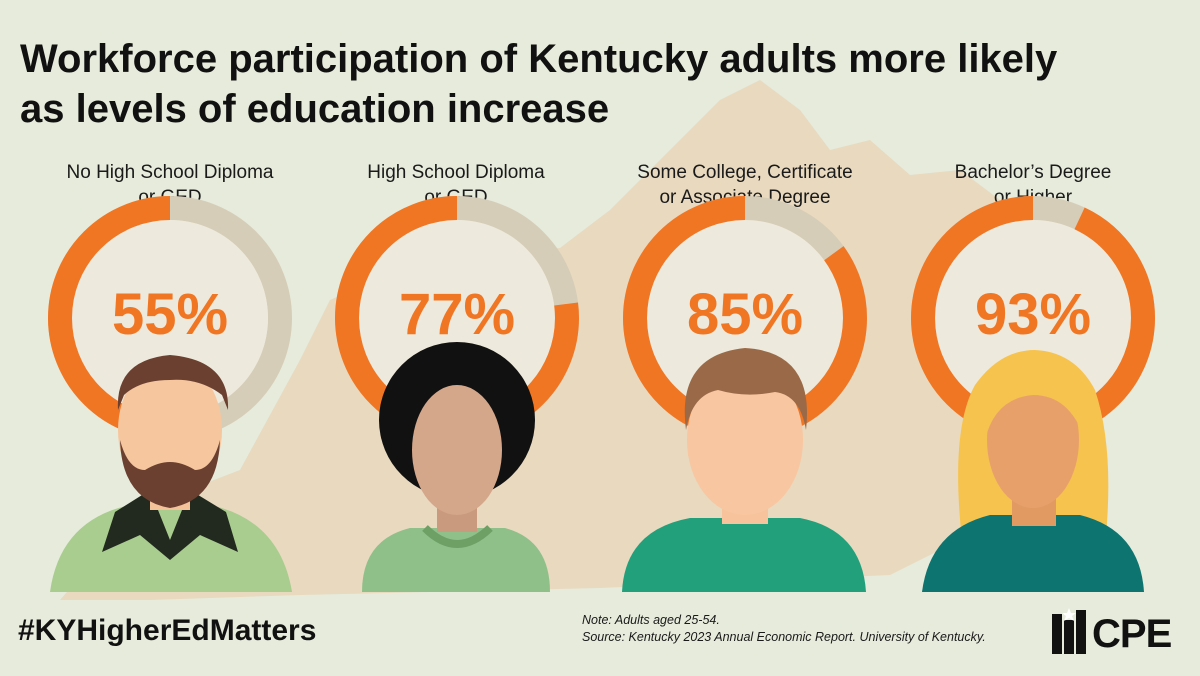 The image size is (1200, 676). Describe the element at coordinates (167, 630) in the screenshot. I see `hashtag: #KYHigherEdMatters` at that location.